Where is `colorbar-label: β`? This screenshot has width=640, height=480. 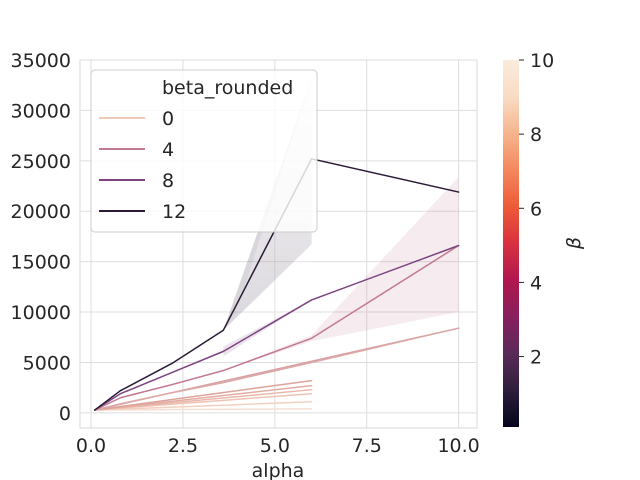 colorbar-label: β is located at coordinates (574, 243).